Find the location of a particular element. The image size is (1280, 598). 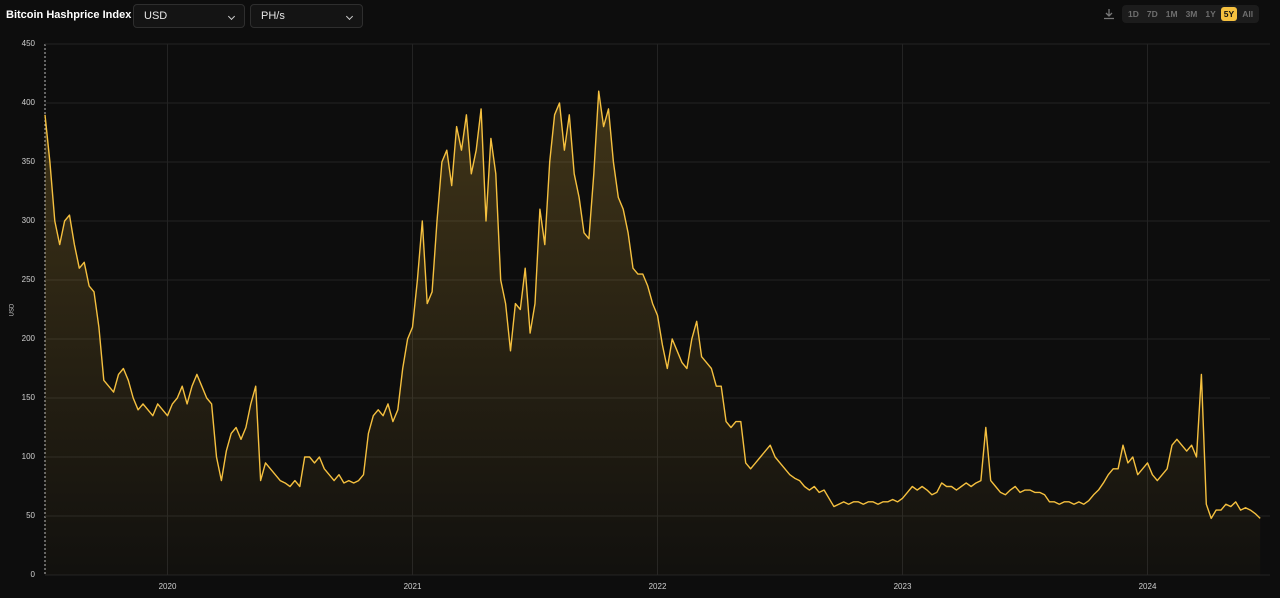

y-axis-label: USD is located at coordinates (13, 309).